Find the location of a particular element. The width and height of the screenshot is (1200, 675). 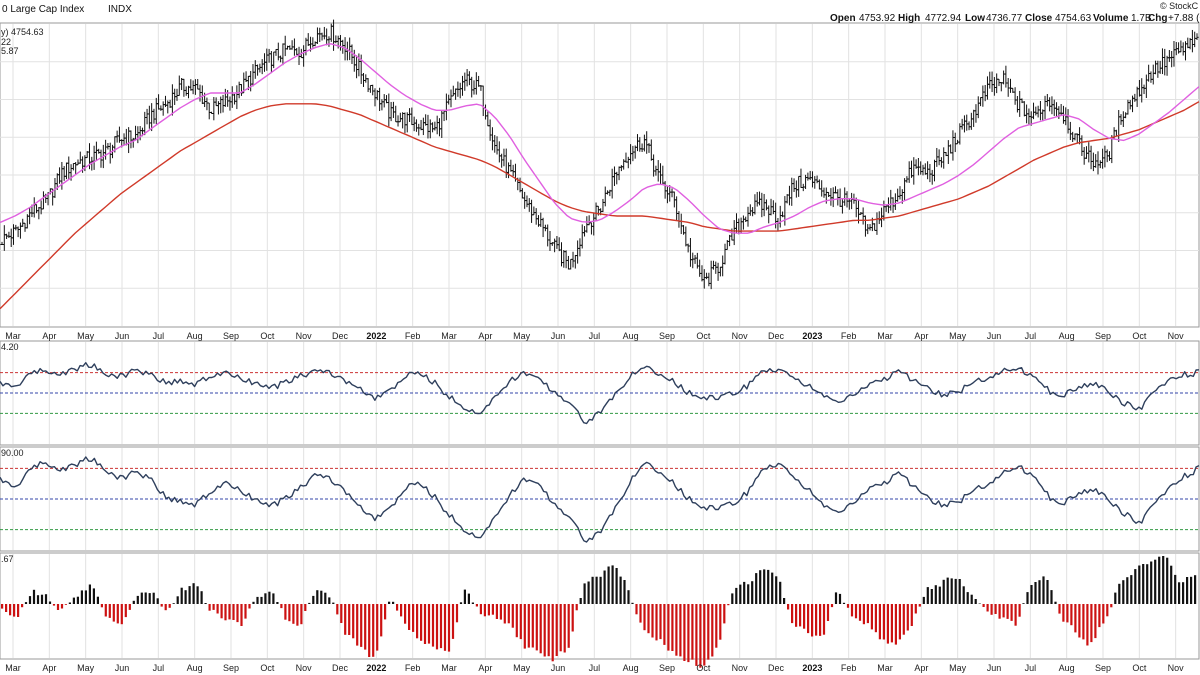

price-legend-ma1: 22 is located at coordinates (6, 42).